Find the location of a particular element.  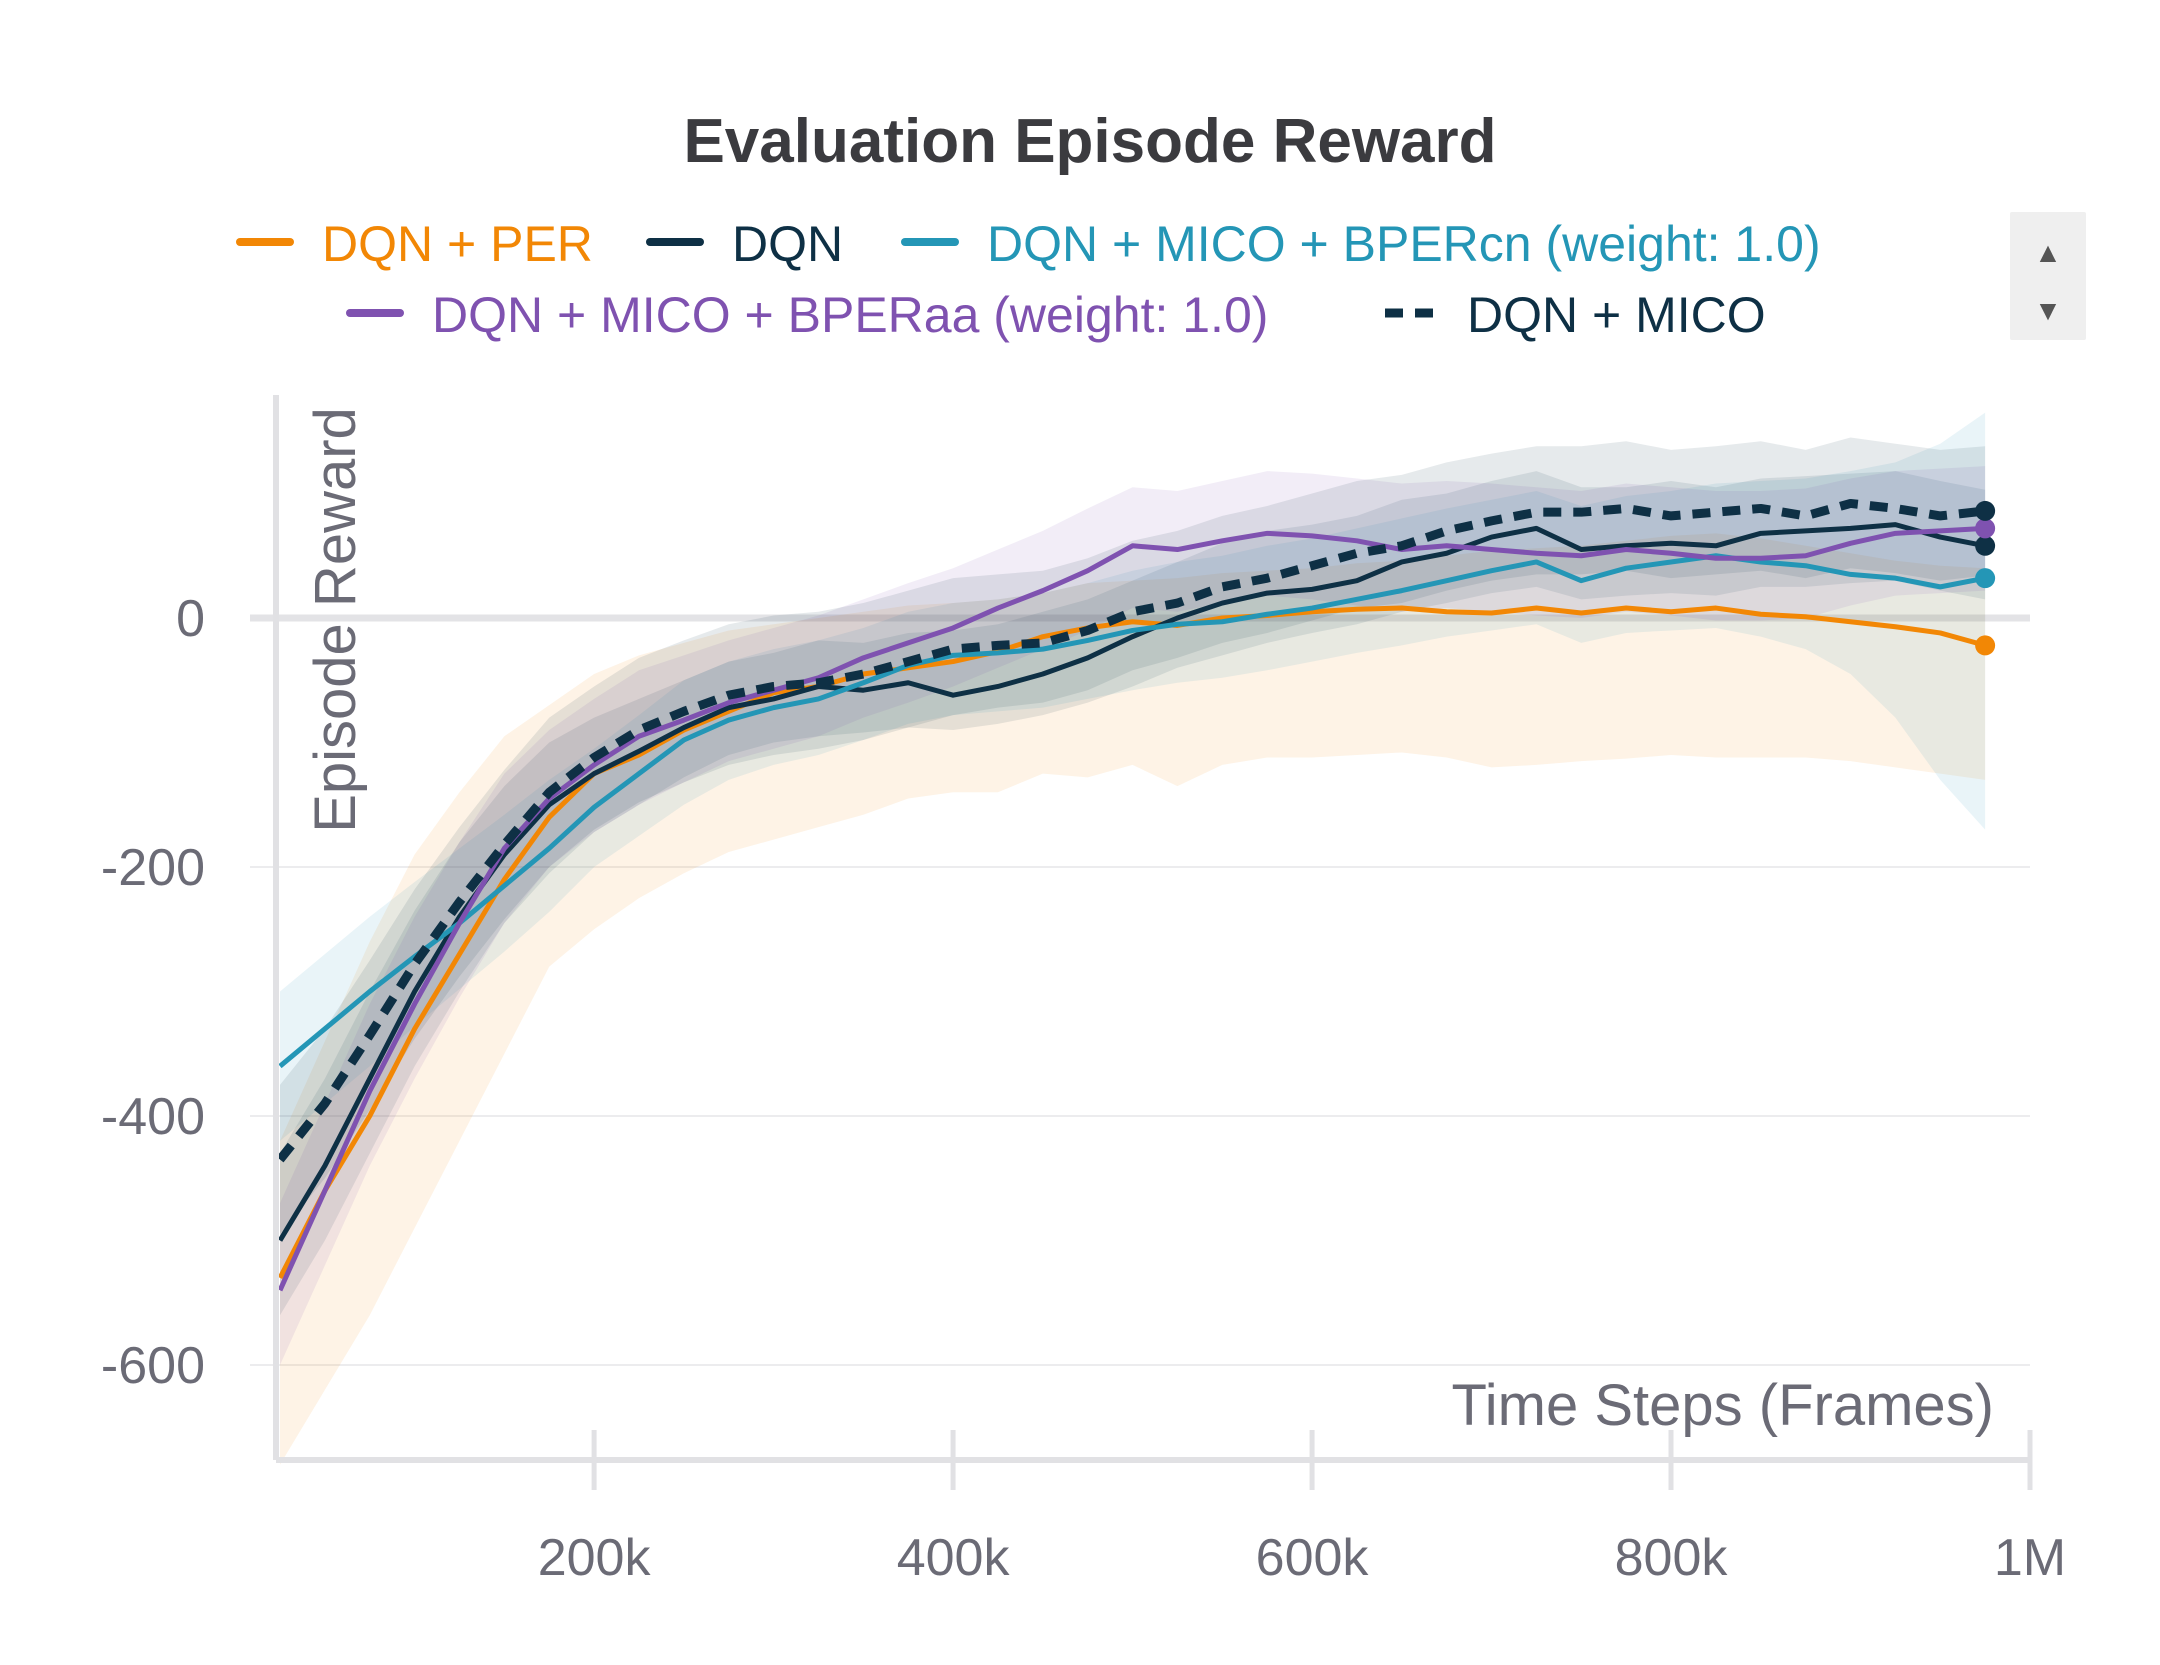

x-tick-label: 400k is located at coordinates (954, 1558).